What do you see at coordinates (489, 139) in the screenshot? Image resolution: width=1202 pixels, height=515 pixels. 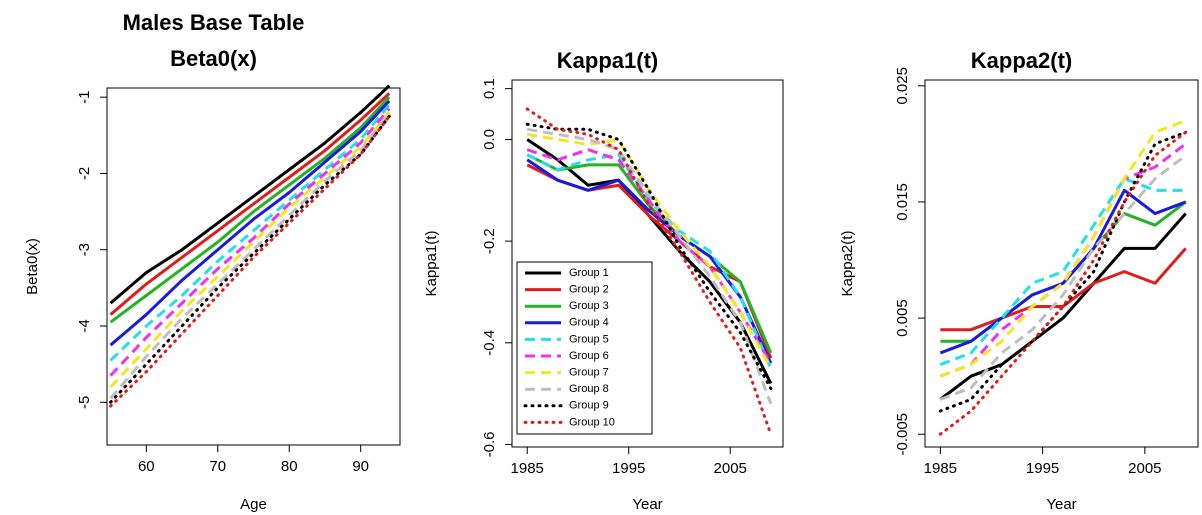 I see `y-tick-label: 0.0` at bounding box center [489, 139].